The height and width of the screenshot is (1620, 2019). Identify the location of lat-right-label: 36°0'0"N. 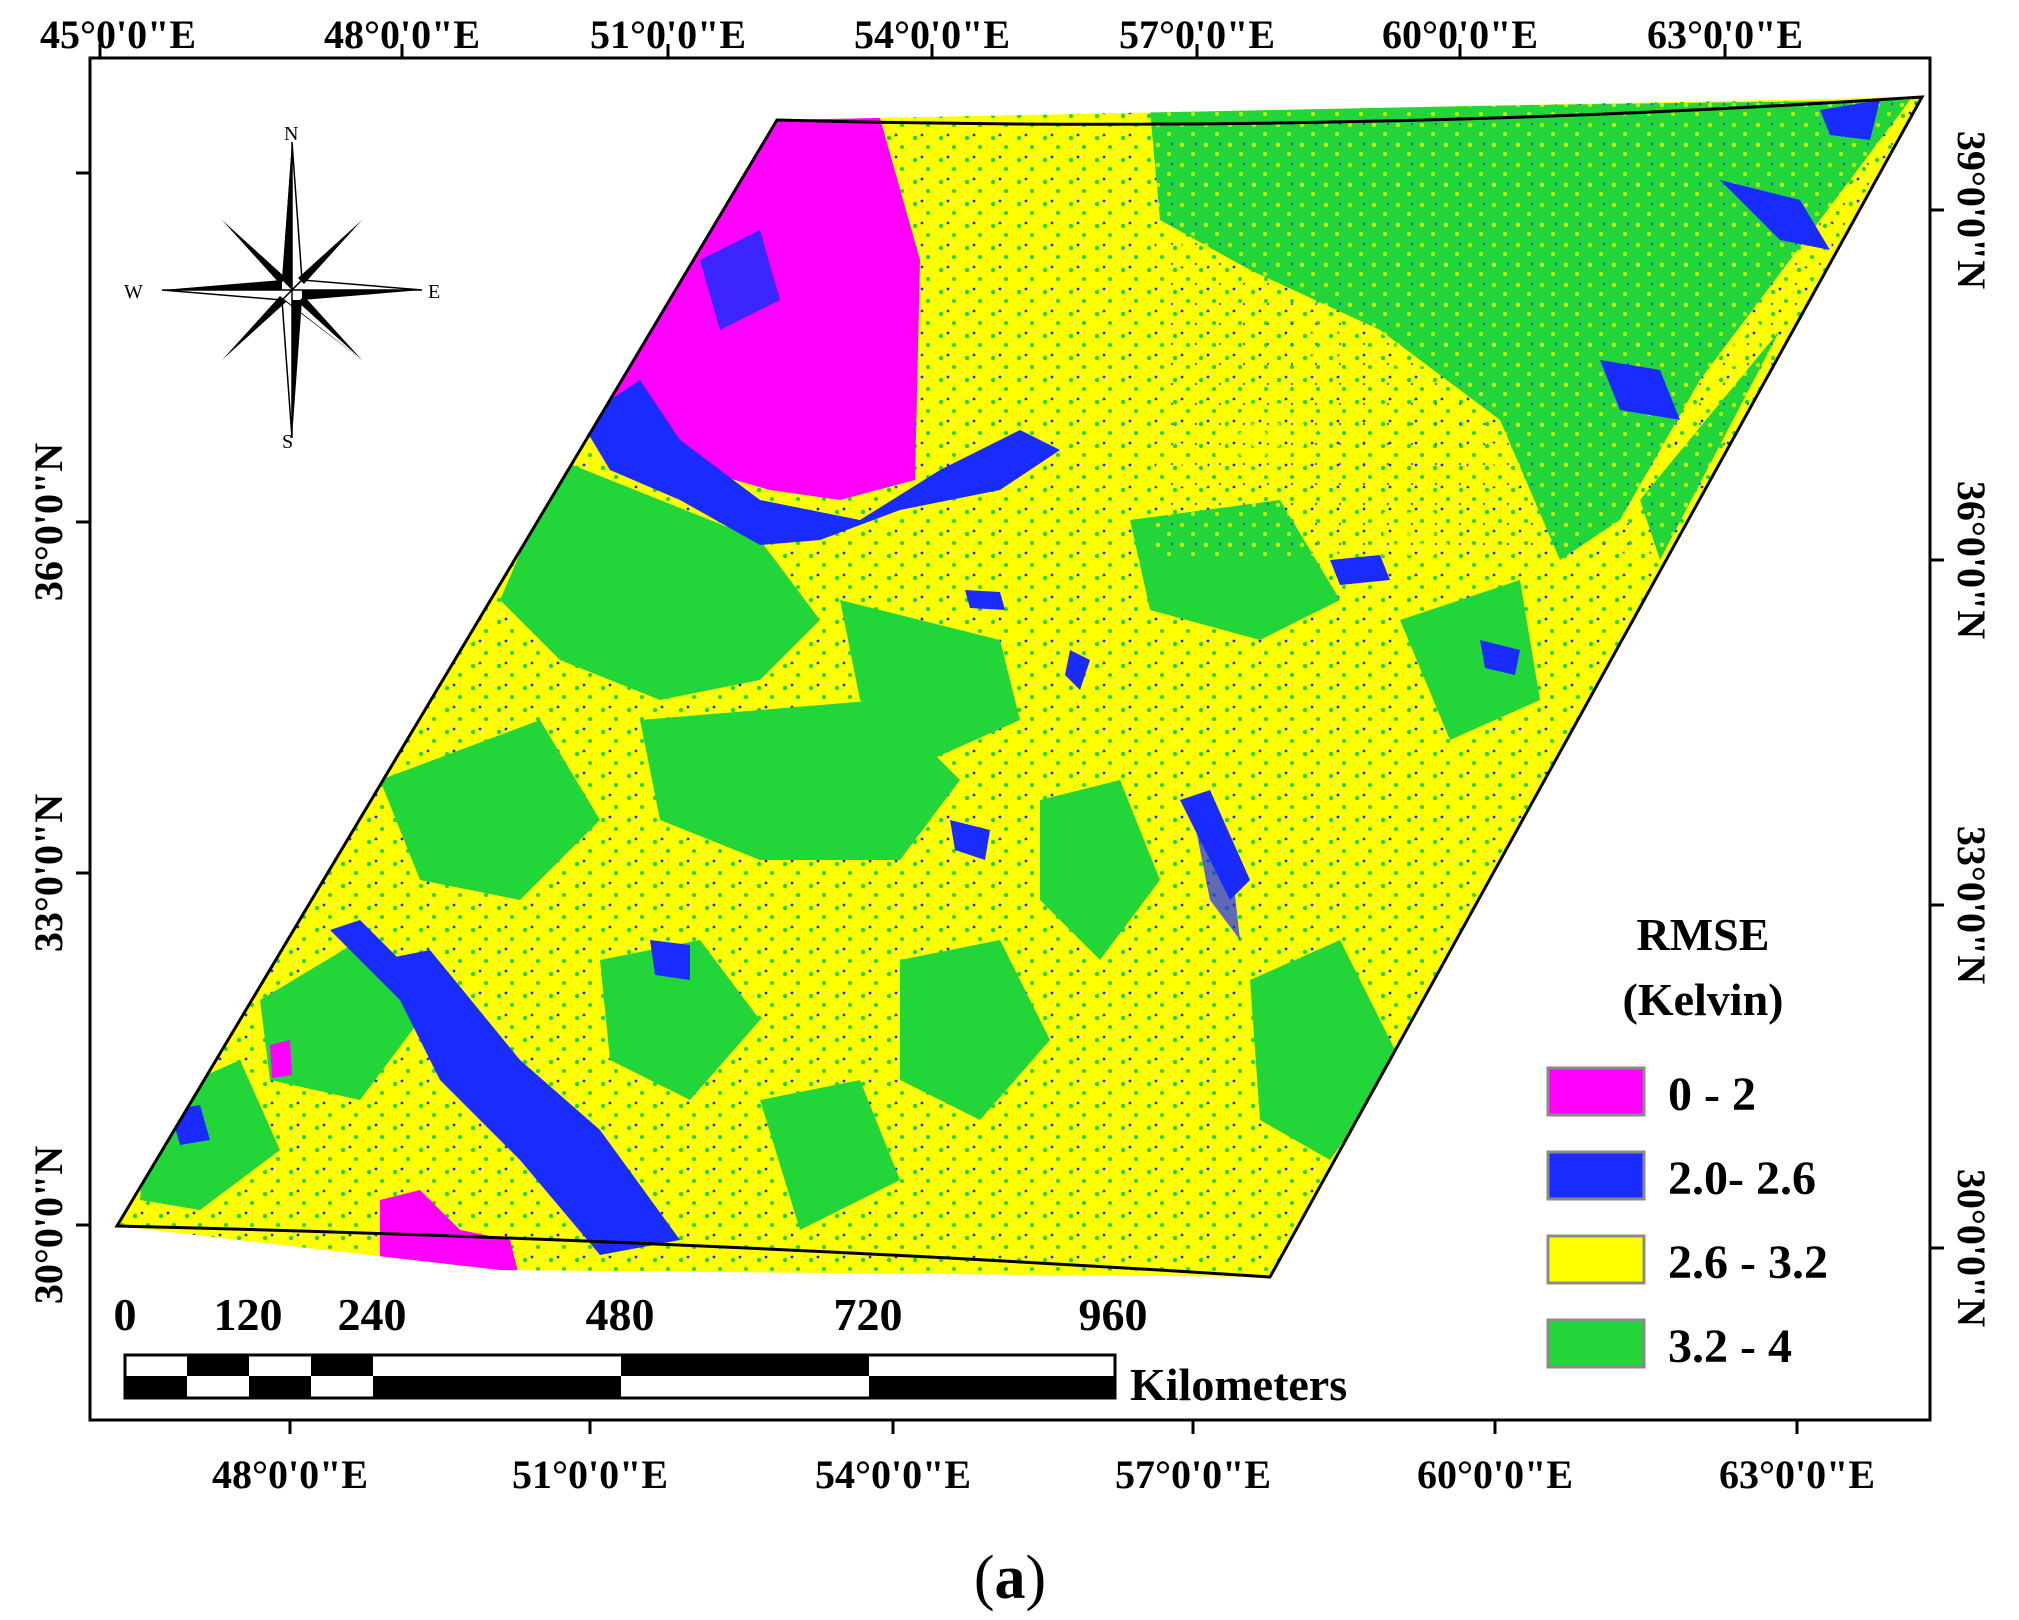
(1971, 560).